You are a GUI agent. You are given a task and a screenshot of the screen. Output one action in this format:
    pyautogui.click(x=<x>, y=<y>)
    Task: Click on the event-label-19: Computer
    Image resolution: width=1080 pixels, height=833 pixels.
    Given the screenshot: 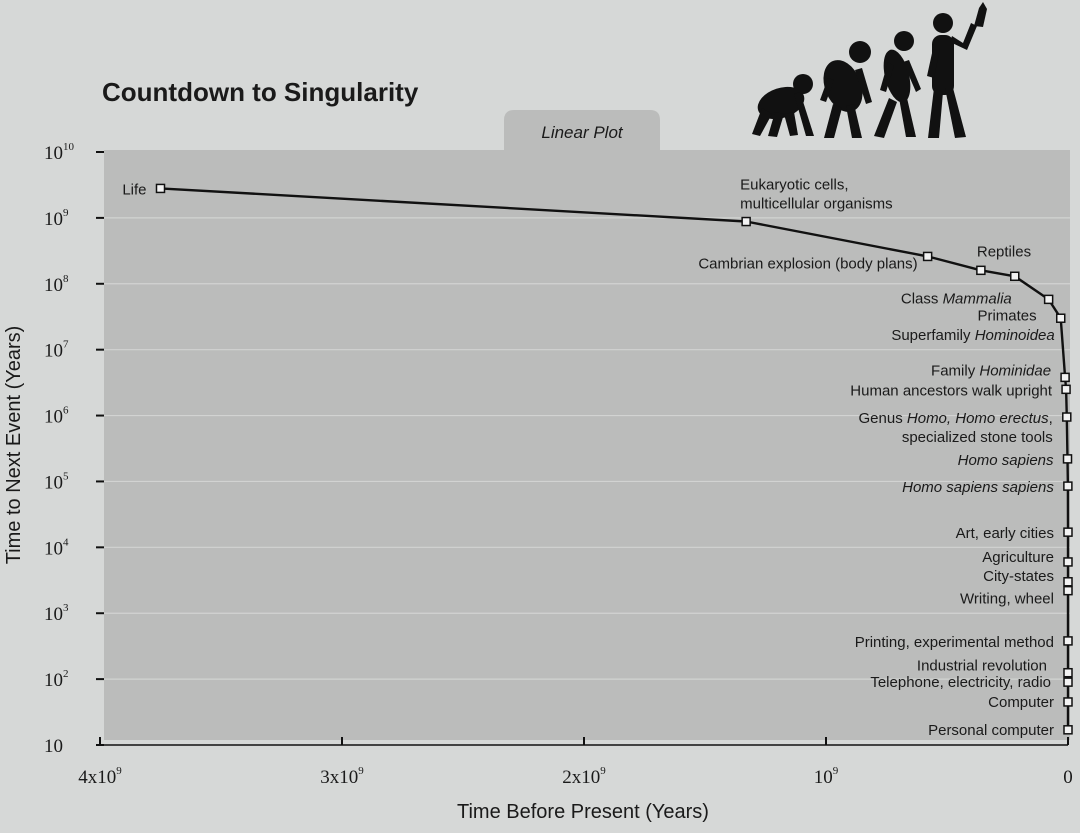 What is the action you would take?
    pyautogui.click(x=1021, y=702)
    